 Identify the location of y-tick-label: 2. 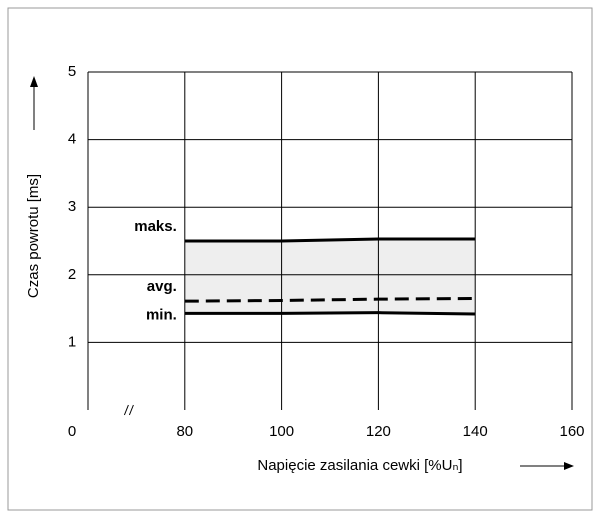
(72, 274).